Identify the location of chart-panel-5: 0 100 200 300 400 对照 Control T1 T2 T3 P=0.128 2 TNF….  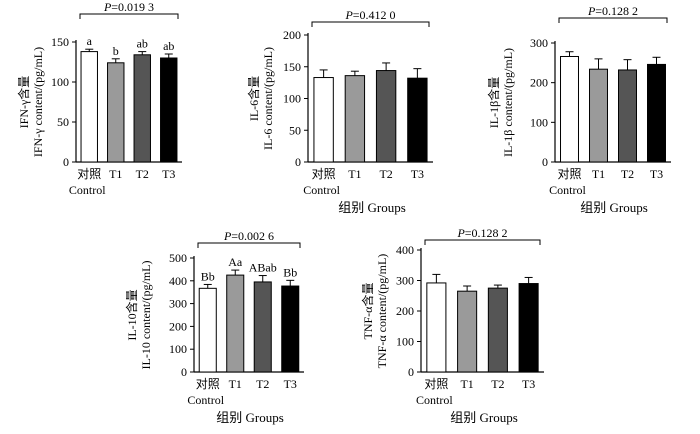
(452, 325).